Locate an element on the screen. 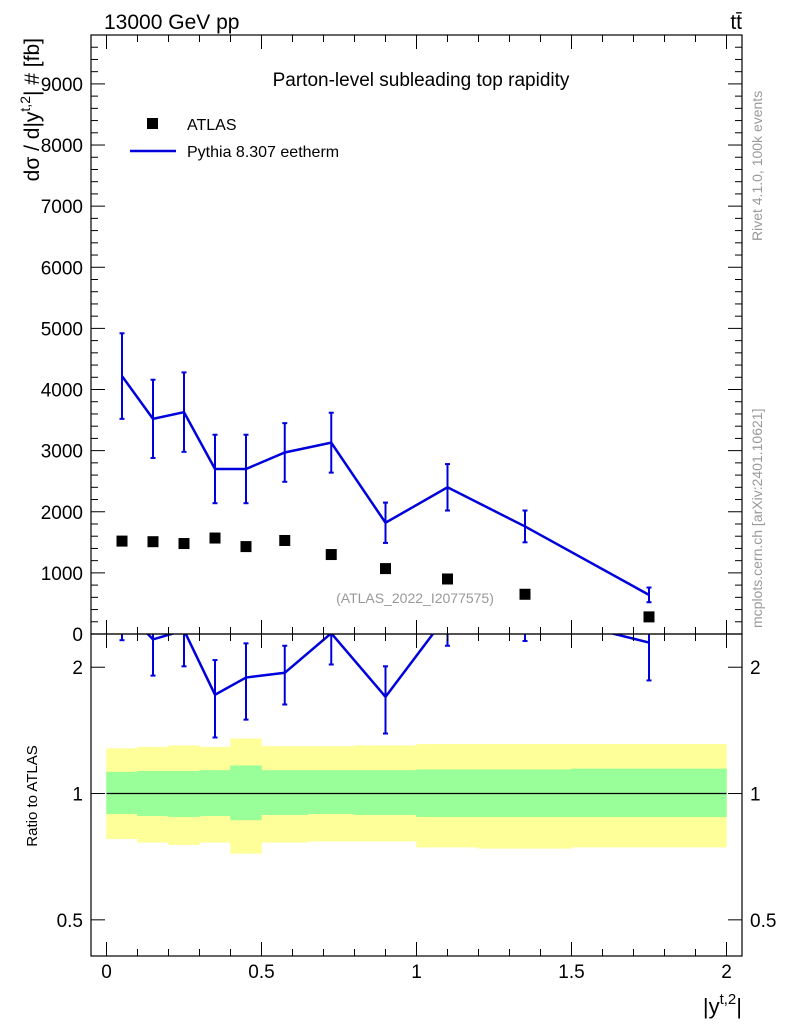 The image size is (786, 1024). legend-label-pythia: Pythia 8.307 eetherm is located at coordinates (263, 152).